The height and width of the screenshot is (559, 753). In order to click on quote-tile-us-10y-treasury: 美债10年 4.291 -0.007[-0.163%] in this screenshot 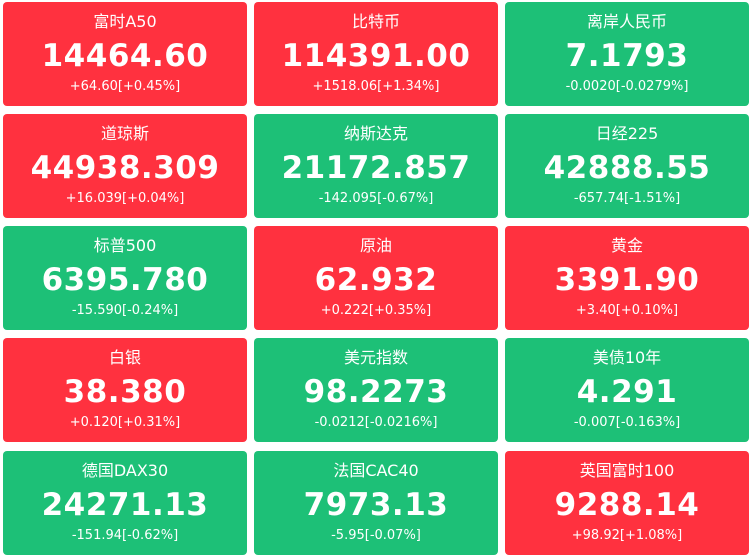, I will do `click(627, 390)`.